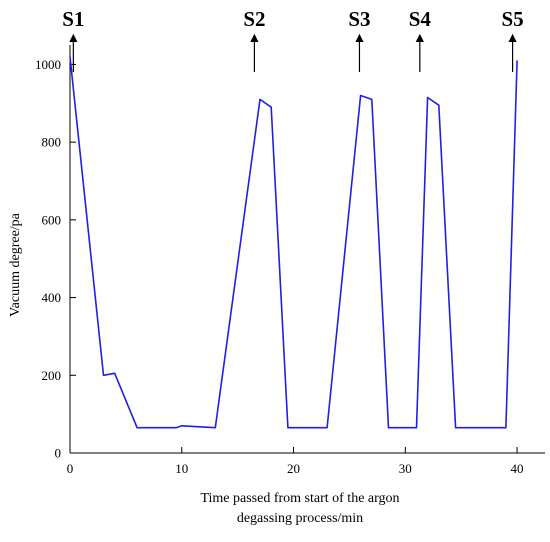 The height and width of the screenshot is (542, 550). I want to click on stage-label-s2: S2, so click(254, 19).